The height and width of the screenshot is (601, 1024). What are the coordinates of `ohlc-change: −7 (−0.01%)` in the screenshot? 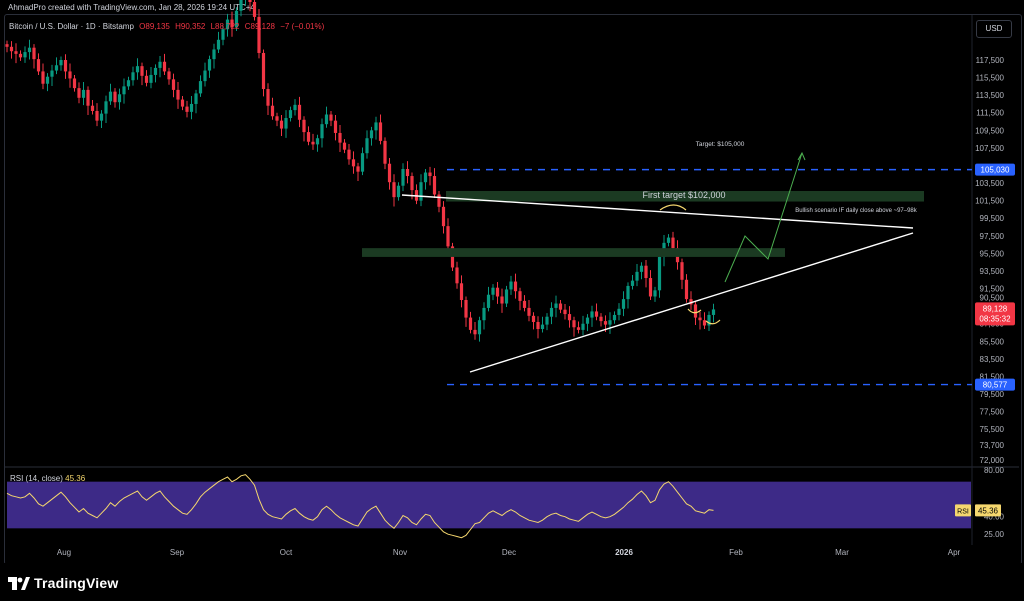 It's located at (302, 26).